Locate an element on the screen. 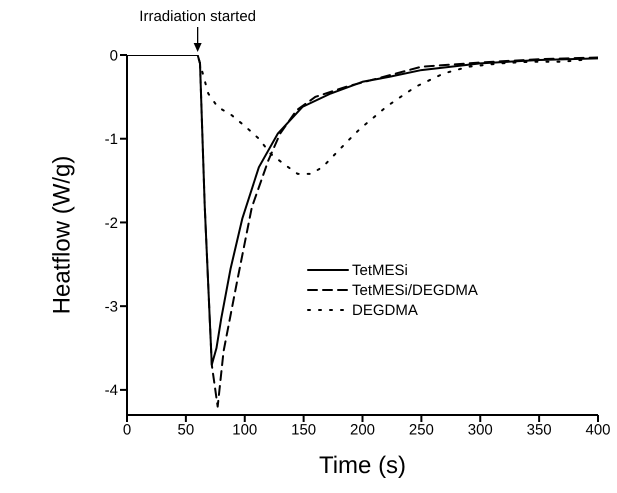 Image resolution: width=617 pixels, height=493 pixels. y-tick-label: 0 is located at coordinates (114, 55).